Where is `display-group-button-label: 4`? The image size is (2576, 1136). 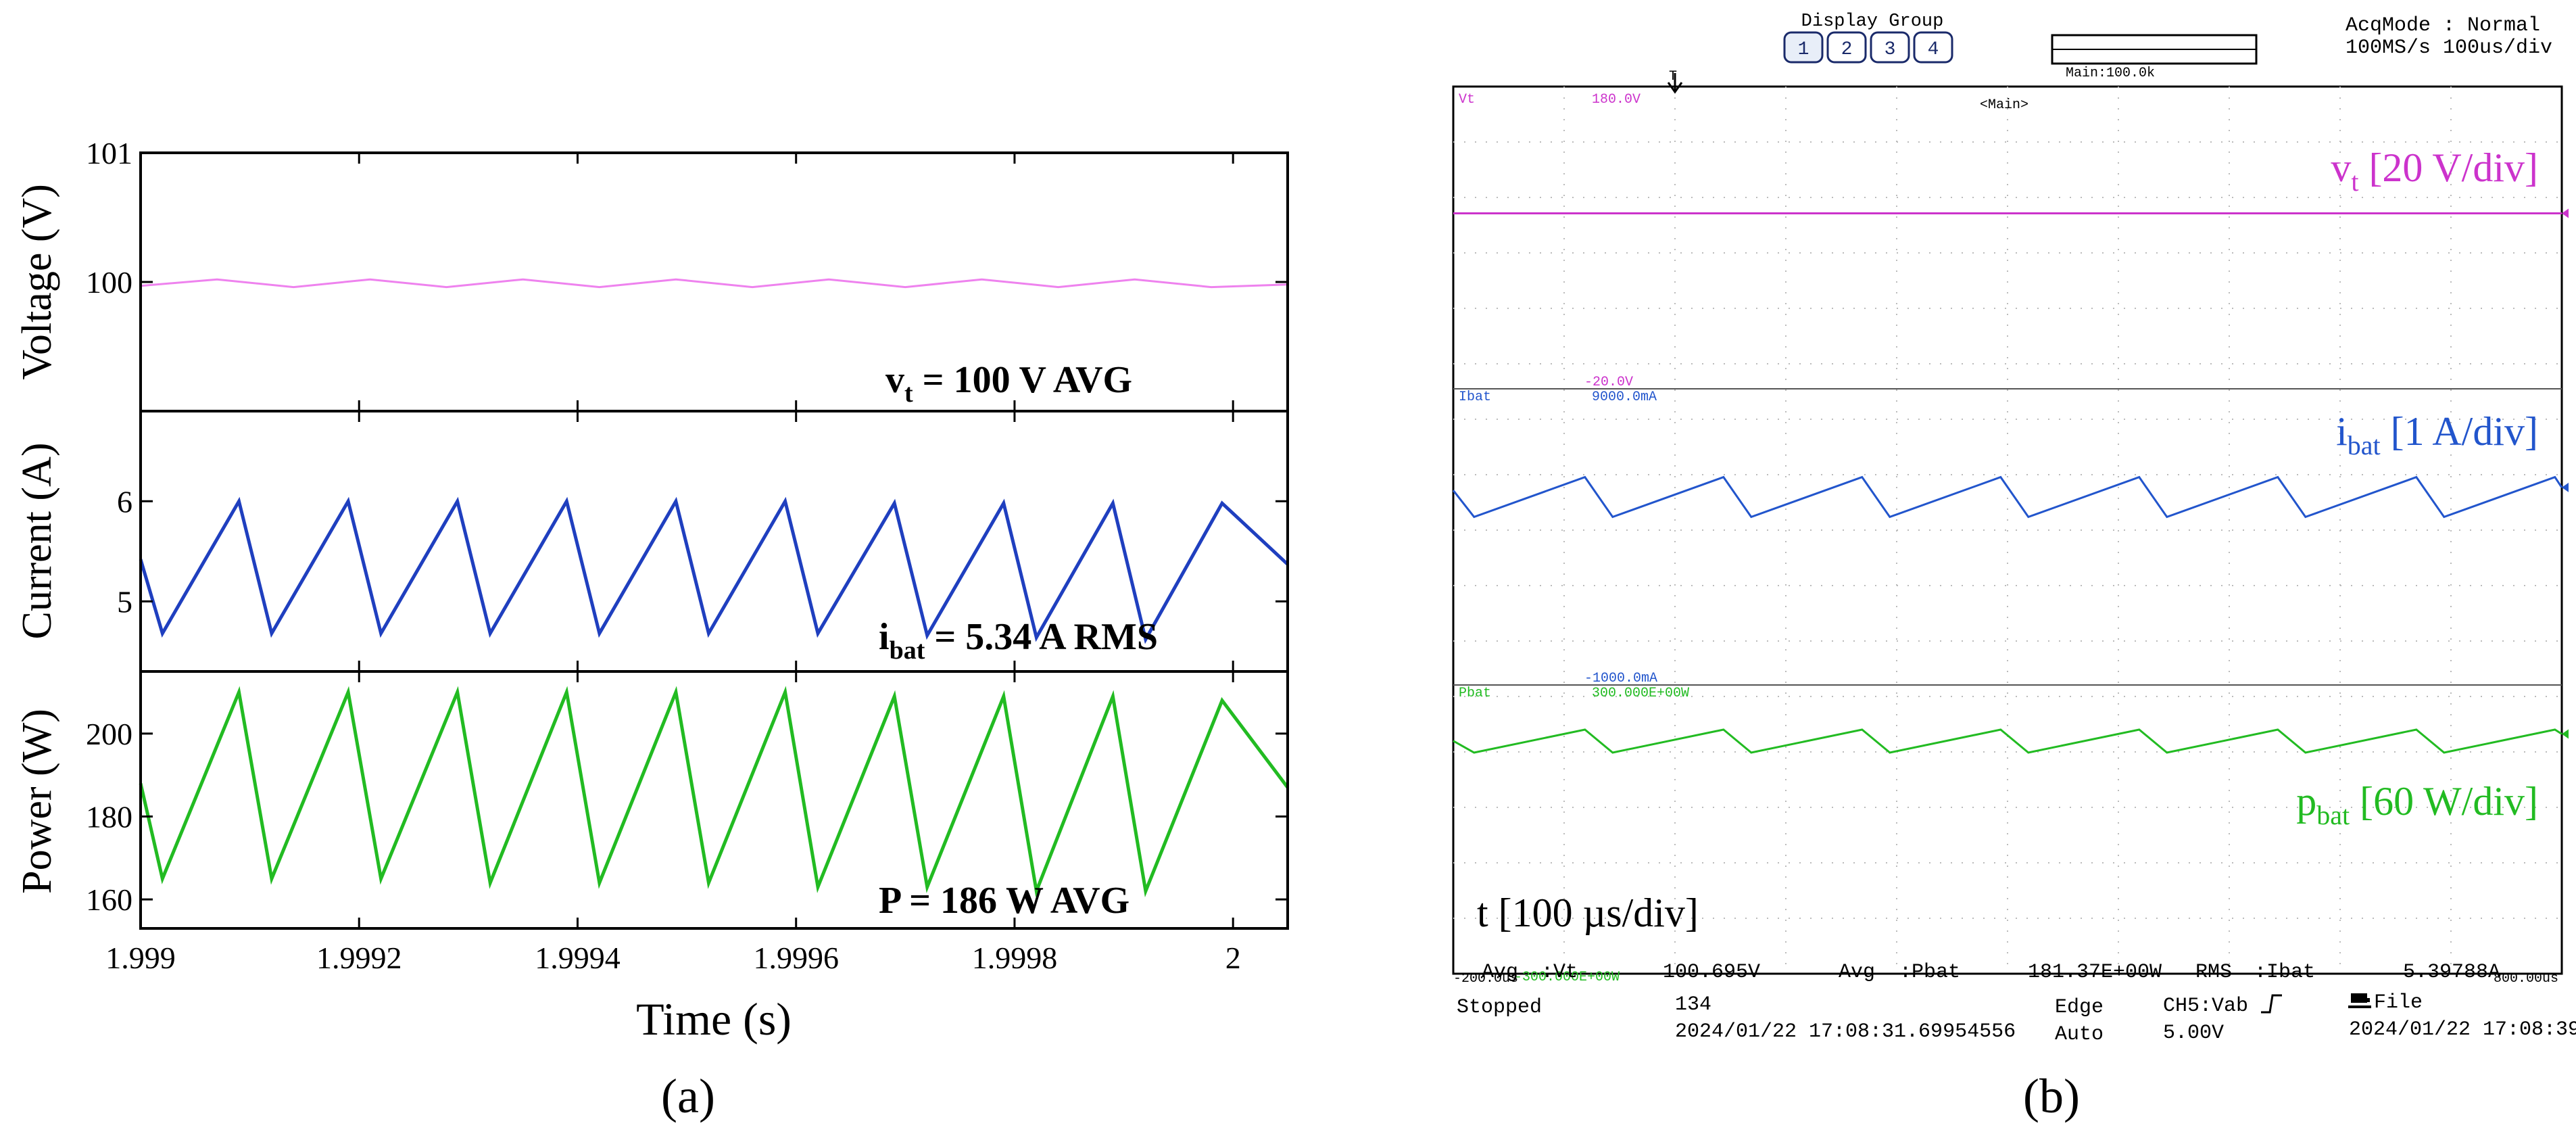 display-group-button-label: 4 is located at coordinates (1933, 49).